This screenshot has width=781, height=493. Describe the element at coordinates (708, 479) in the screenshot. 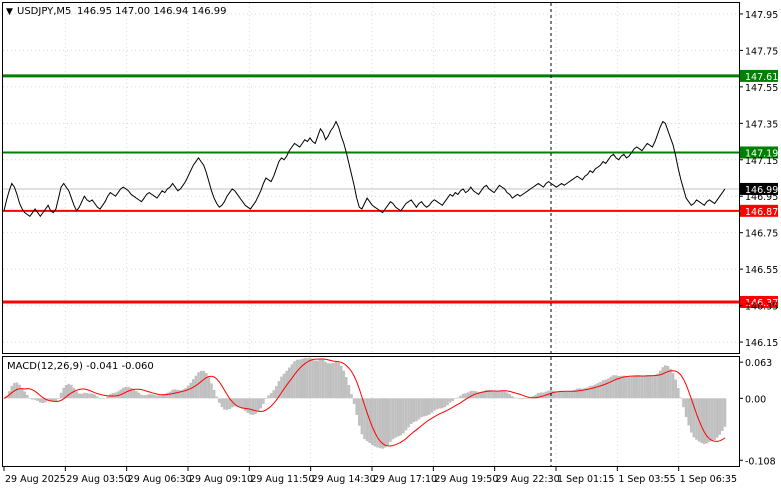

I see `x-tick-label: 1 Sep 06:35` at that location.